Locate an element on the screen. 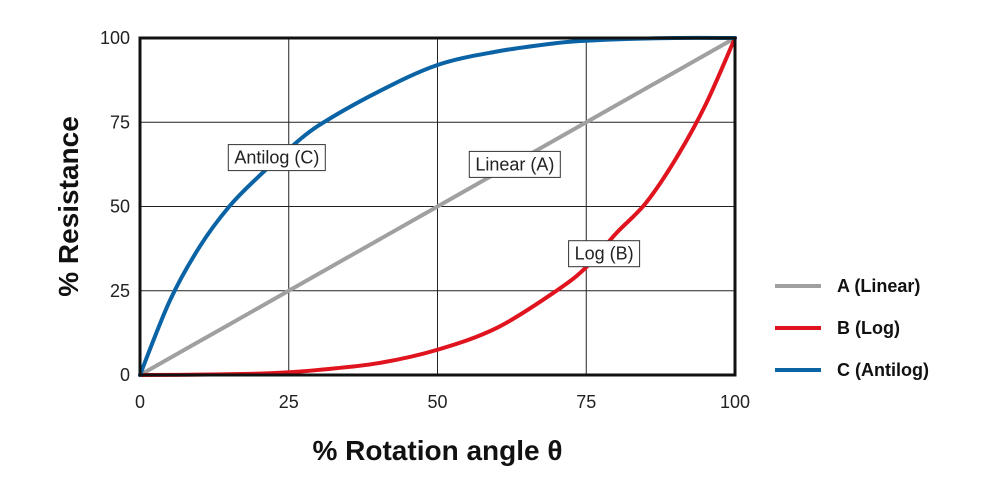 The width and height of the screenshot is (1000, 500). legend-label: C (Antilog) is located at coordinates (883, 370).